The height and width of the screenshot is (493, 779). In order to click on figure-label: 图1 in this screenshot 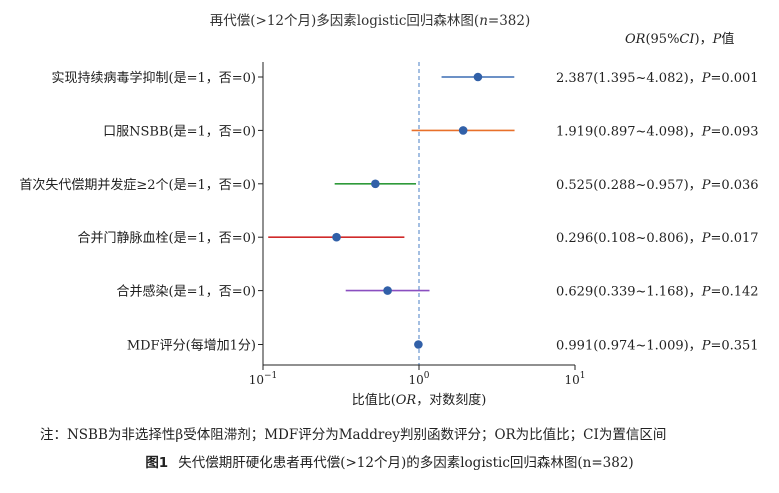, I will do `click(157, 463)`.